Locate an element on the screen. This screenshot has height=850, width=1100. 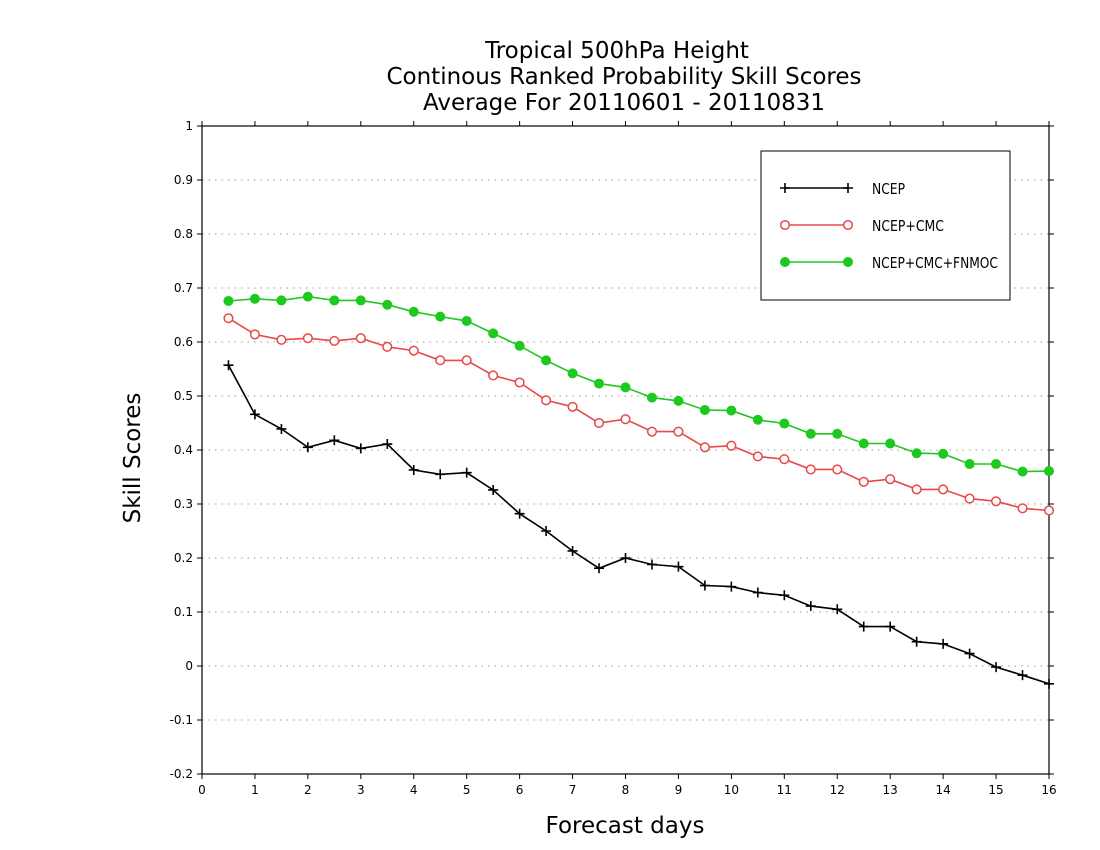
legend-entry: NCEP+CMC+FNMOC is located at coordinates (889, 263).